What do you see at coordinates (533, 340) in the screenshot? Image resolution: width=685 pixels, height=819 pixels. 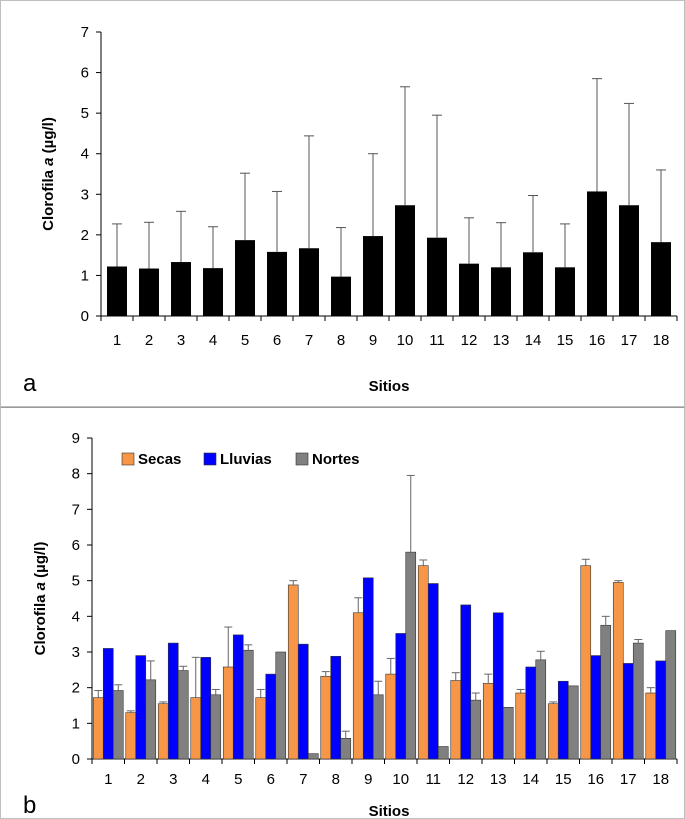 I see `x-tick-label: 14` at bounding box center [533, 340].